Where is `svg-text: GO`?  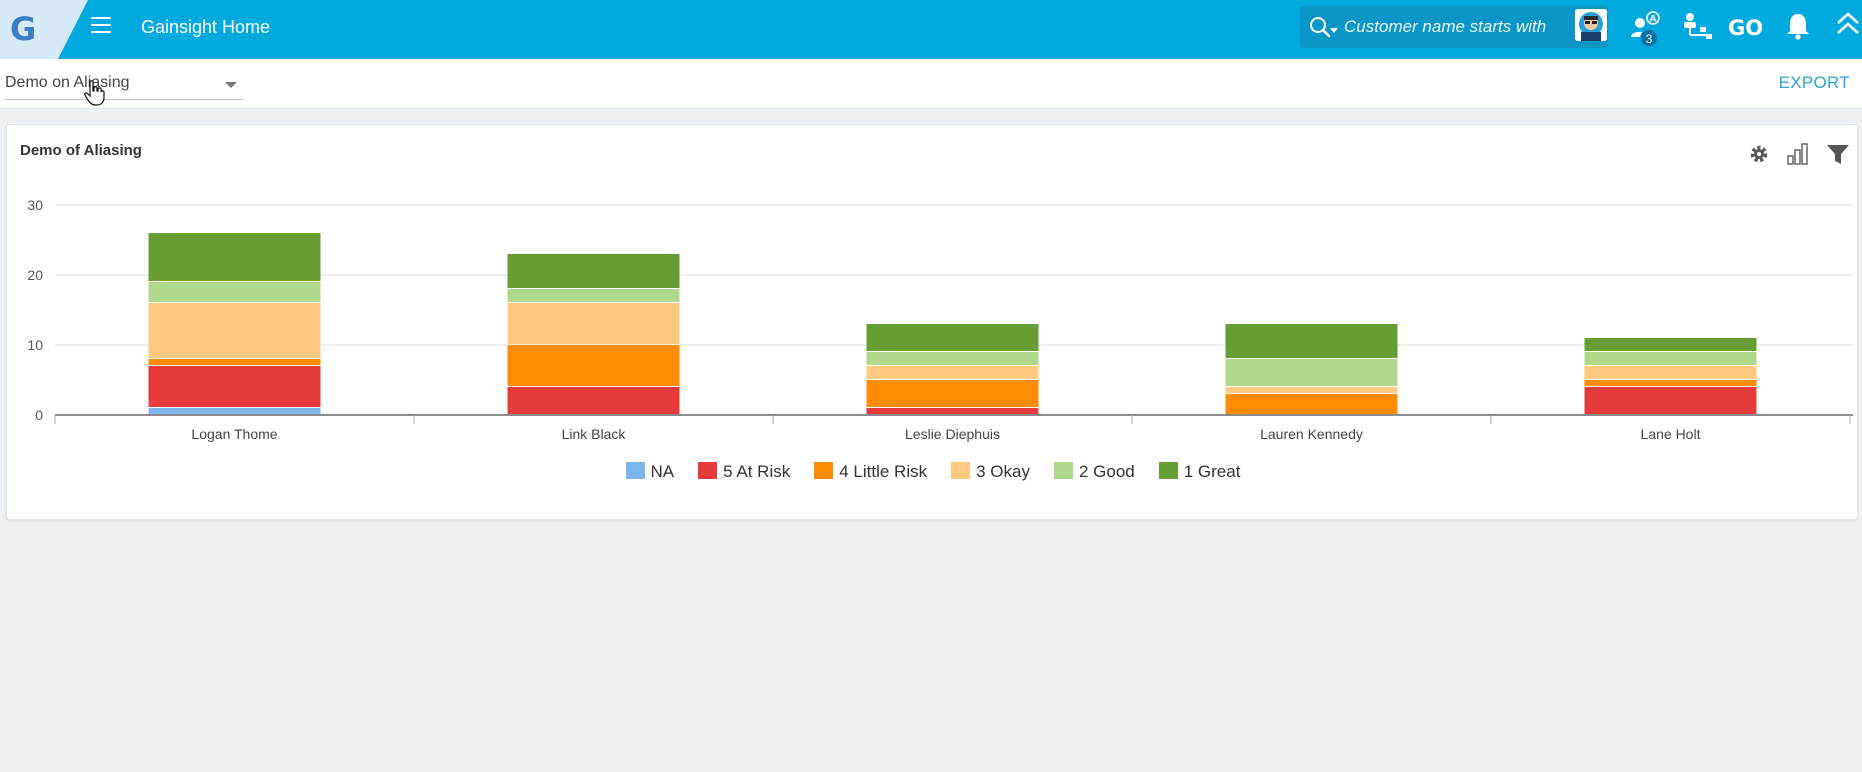
svg-text: GO is located at coordinates (1745, 28).